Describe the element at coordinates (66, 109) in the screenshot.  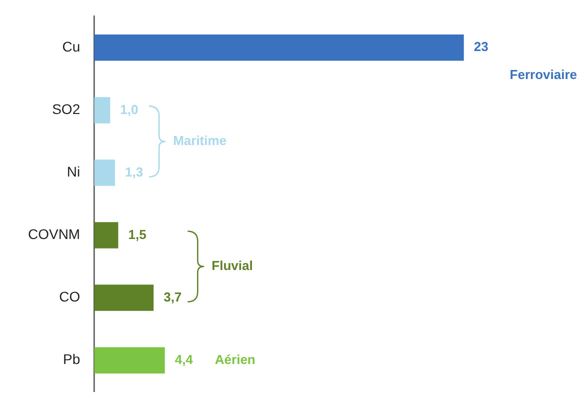
I see `y-tick-label: SO2` at that location.